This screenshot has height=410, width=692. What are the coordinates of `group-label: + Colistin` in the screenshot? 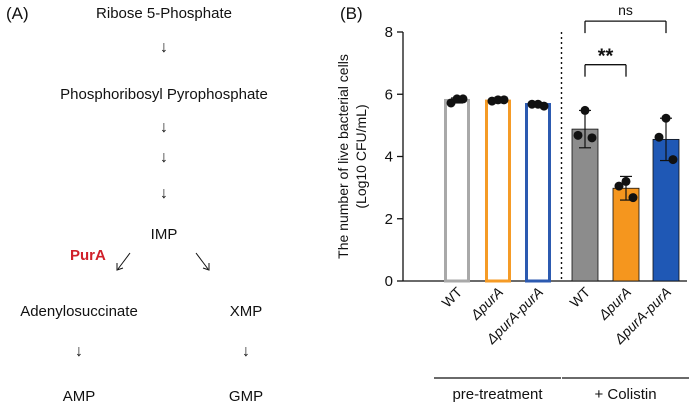 It's located at (625, 394).